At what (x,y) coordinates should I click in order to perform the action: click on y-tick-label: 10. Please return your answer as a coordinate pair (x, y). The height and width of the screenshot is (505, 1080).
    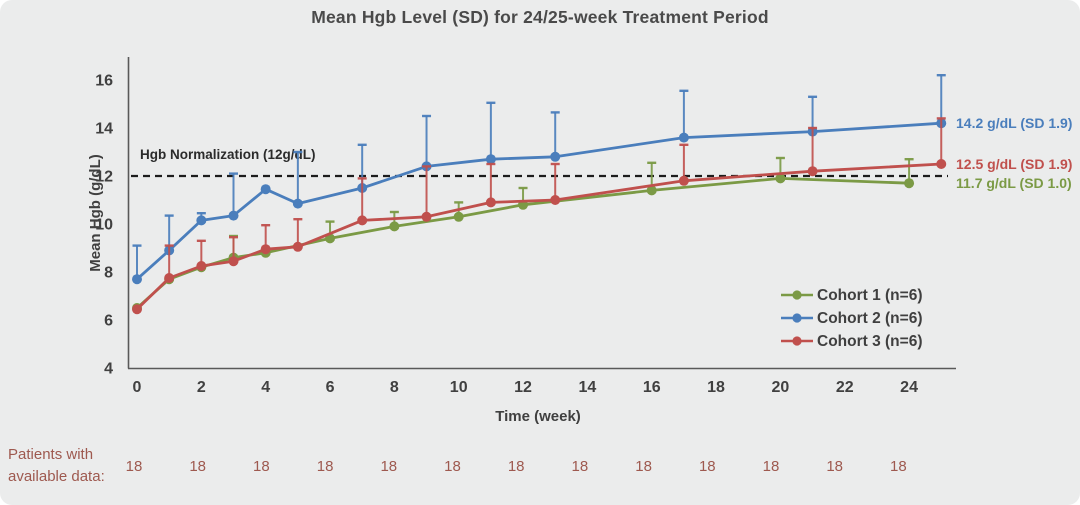
    Looking at the image, I should click on (104, 225).